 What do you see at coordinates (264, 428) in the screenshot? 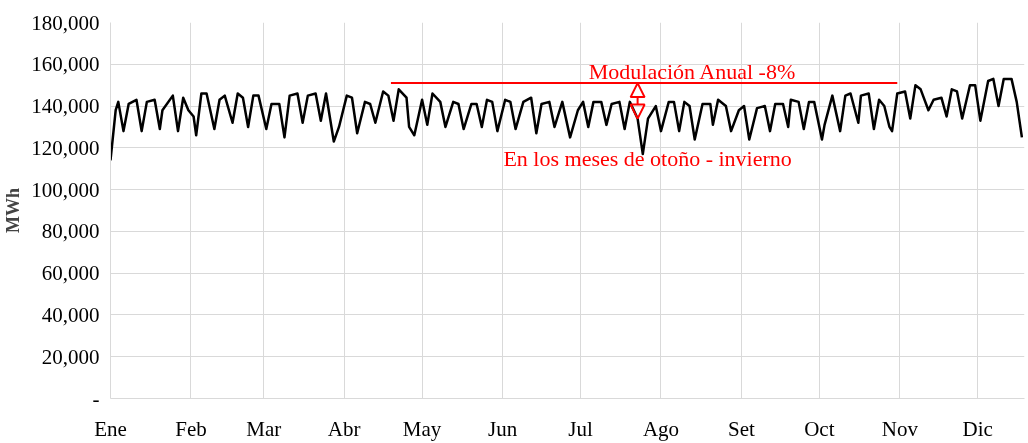
I see `x-tick-label: Mar` at bounding box center [264, 428].